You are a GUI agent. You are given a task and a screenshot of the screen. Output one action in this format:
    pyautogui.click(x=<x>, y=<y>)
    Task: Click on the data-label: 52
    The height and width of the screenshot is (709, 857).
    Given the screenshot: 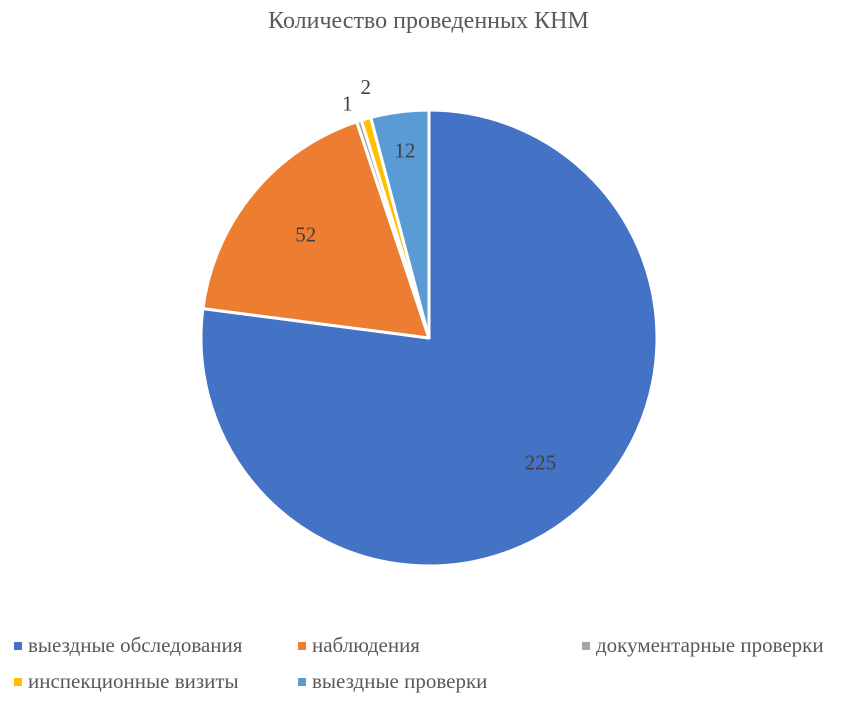 What is the action you would take?
    pyautogui.click(x=305, y=234)
    